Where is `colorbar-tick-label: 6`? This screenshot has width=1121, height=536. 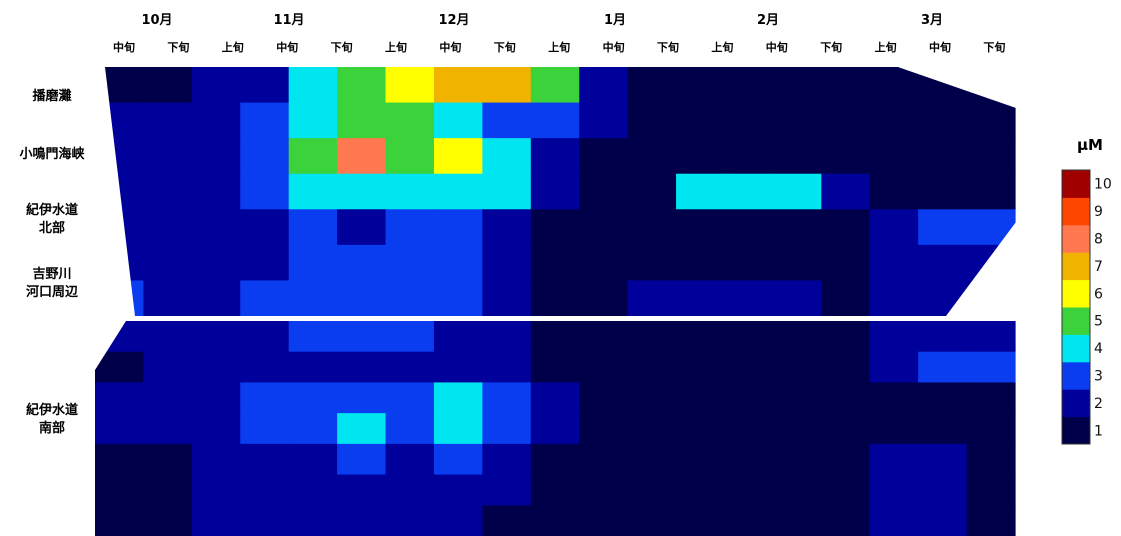 colorbar-tick-label: 6 is located at coordinates (1098, 294).